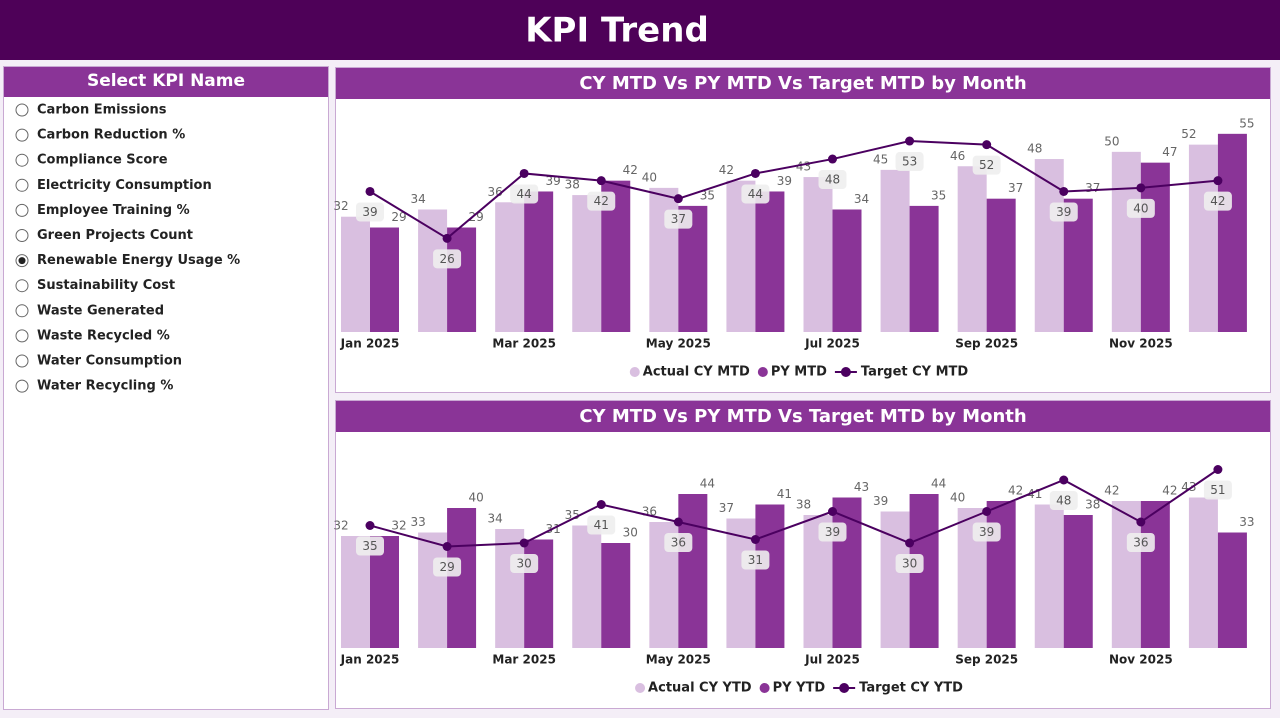 This screenshot has height=718, width=1280. I want to click on slicer-option: Renewable Energy Usage %, so click(127, 260).